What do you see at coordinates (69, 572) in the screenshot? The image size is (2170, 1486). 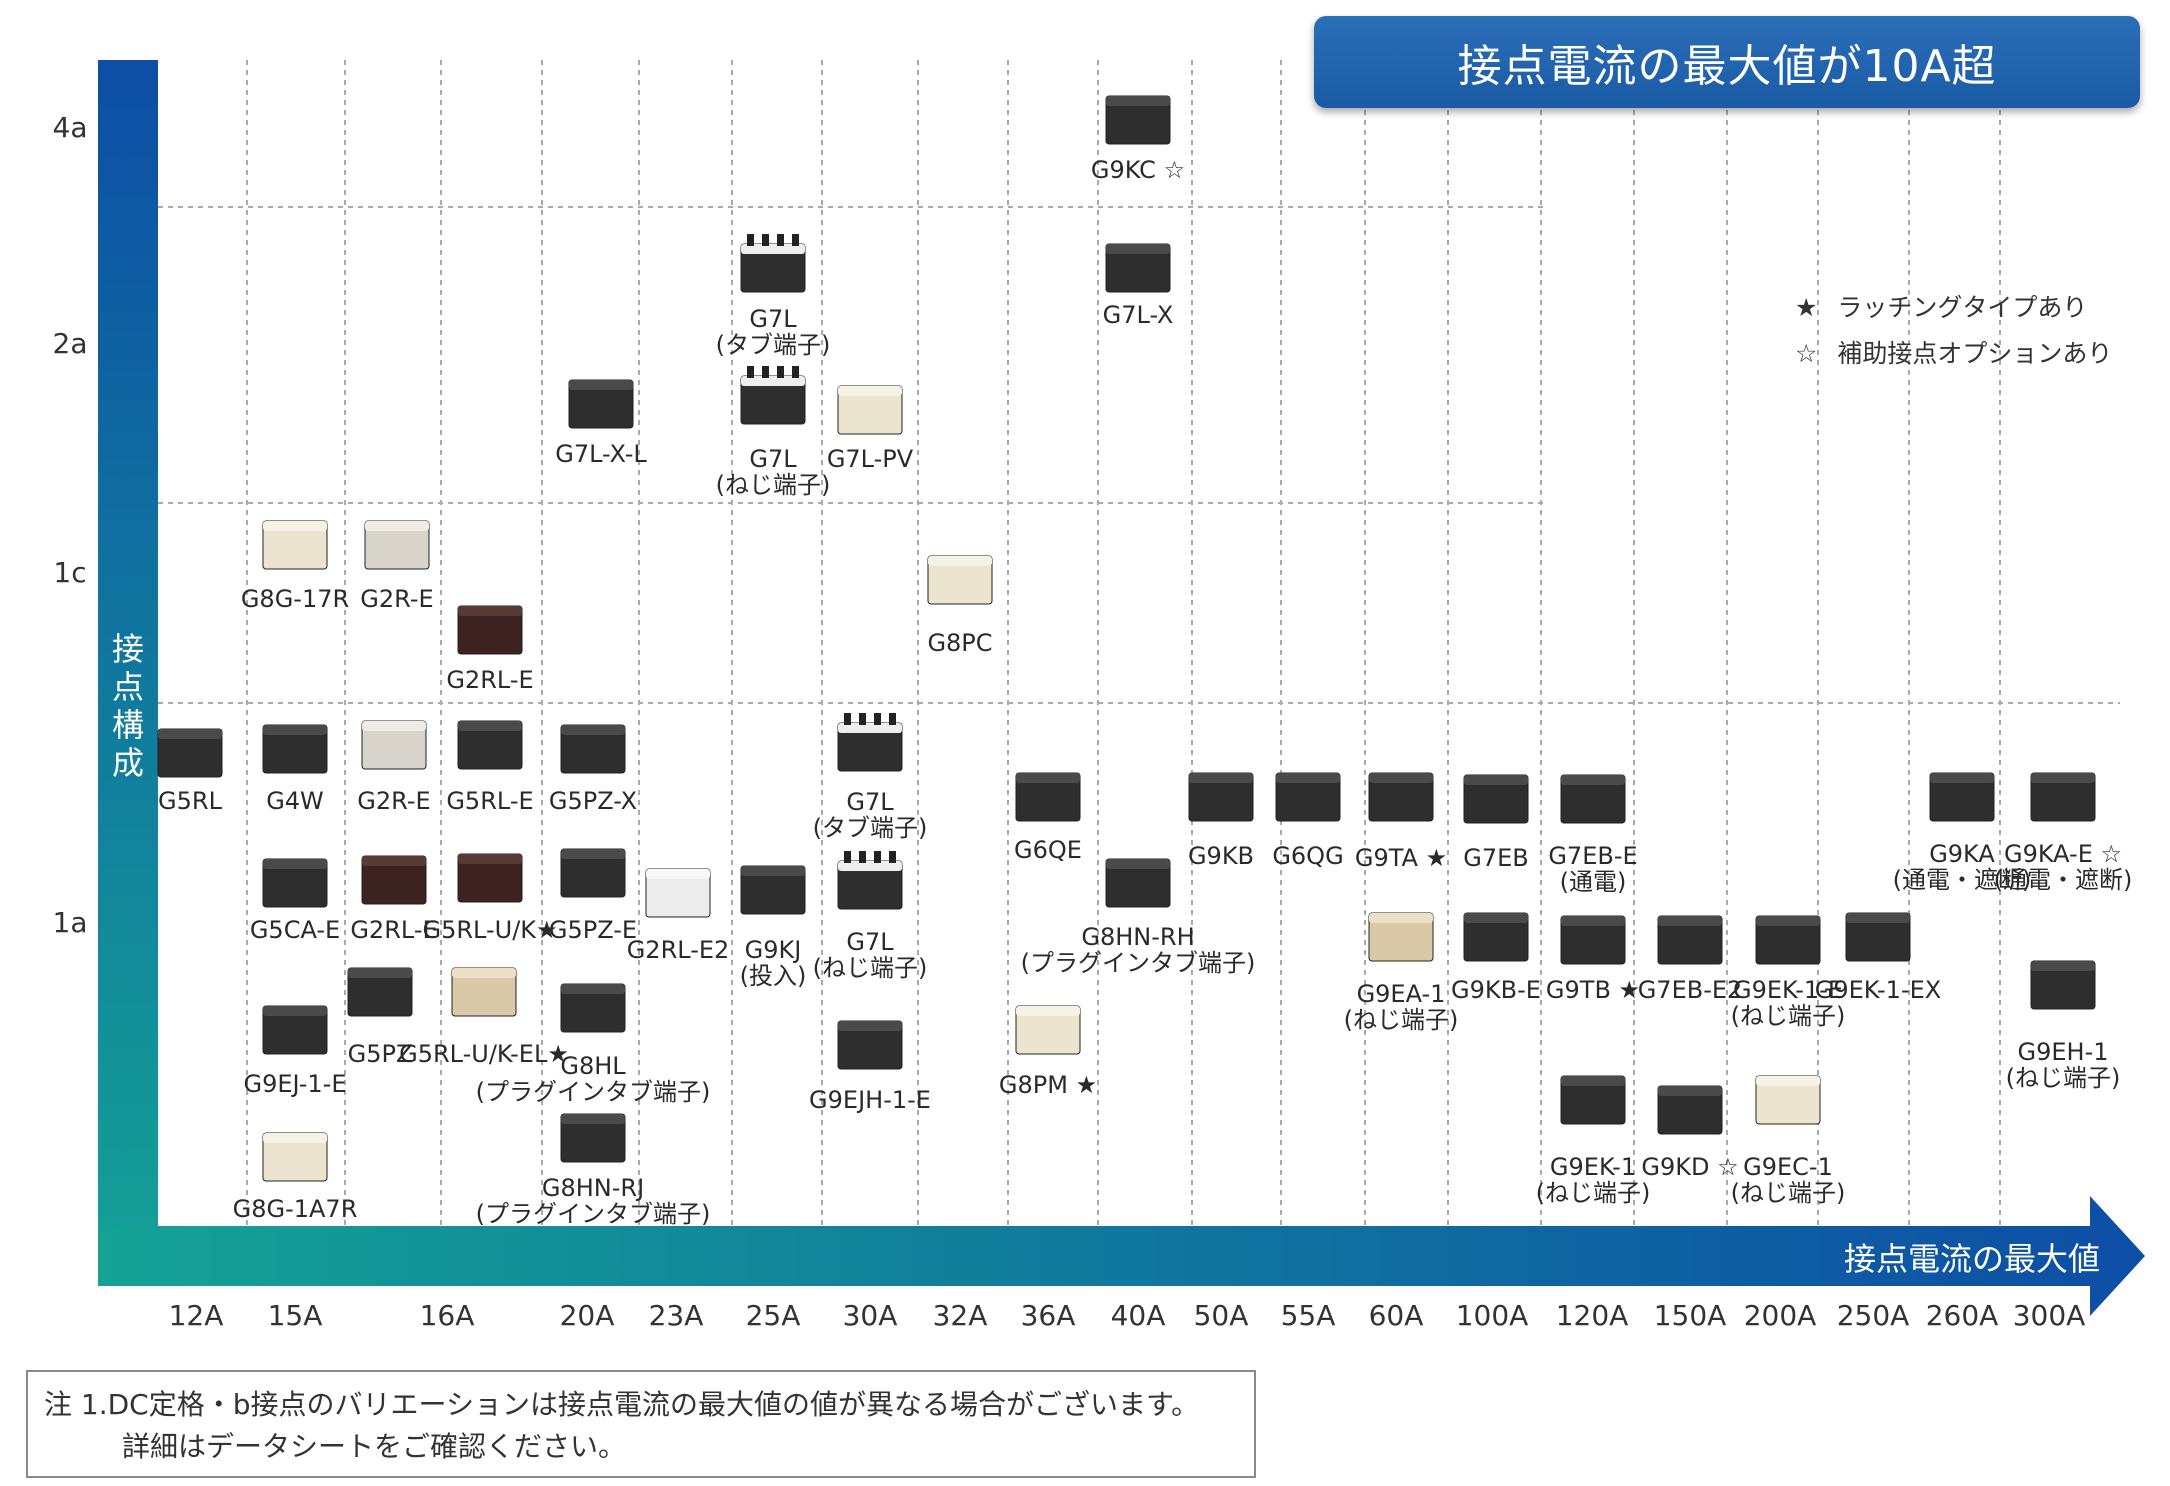 I see `y-tick-label: 1c` at bounding box center [69, 572].